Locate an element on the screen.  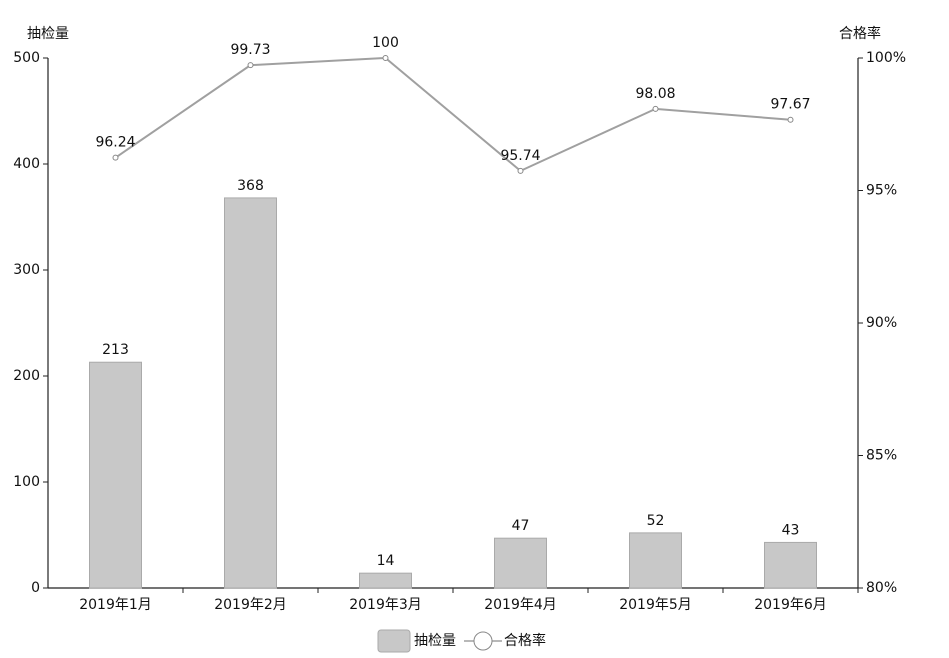
y-tick-label: 0 is located at coordinates (35, 588).